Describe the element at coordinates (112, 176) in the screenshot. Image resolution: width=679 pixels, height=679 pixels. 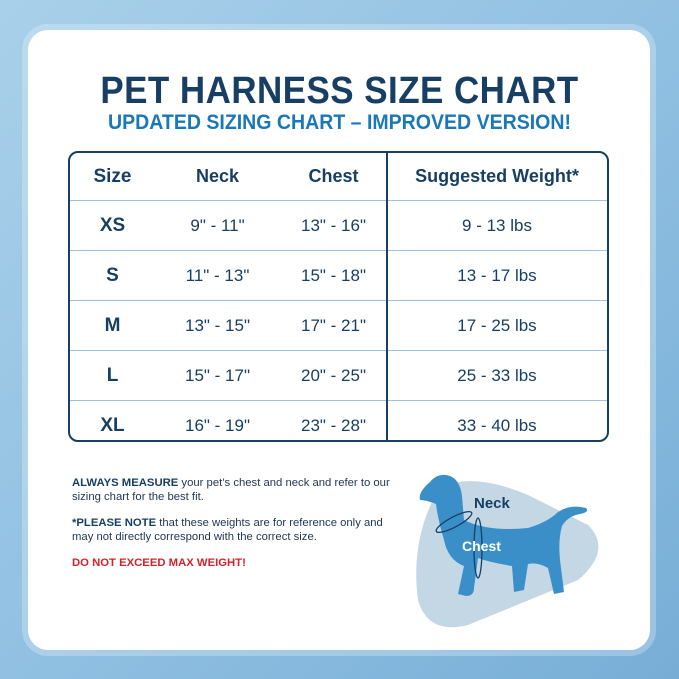
I see `header-size: Size` at that location.